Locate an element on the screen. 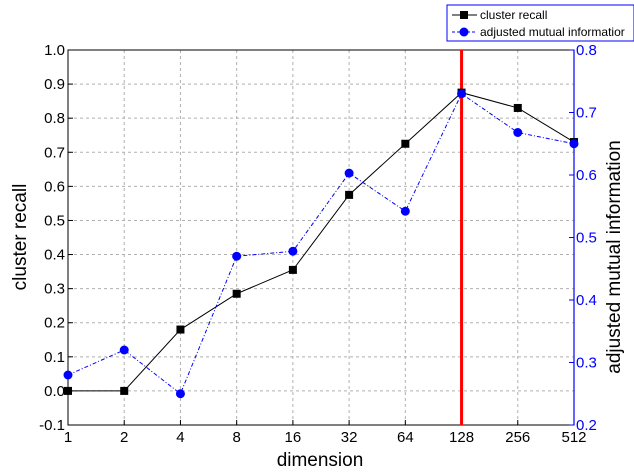 The height and width of the screenshot is (472, 634). x-tick-label: 64 is located at coordinates (405, 437).